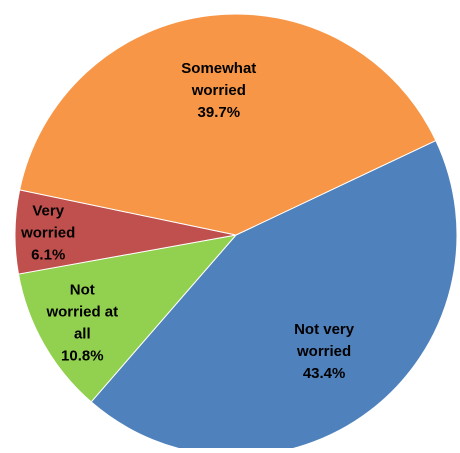 The width and height of the screenshot is (460, 453). I want to click on pie-label-line: Not, so click(82, 289).